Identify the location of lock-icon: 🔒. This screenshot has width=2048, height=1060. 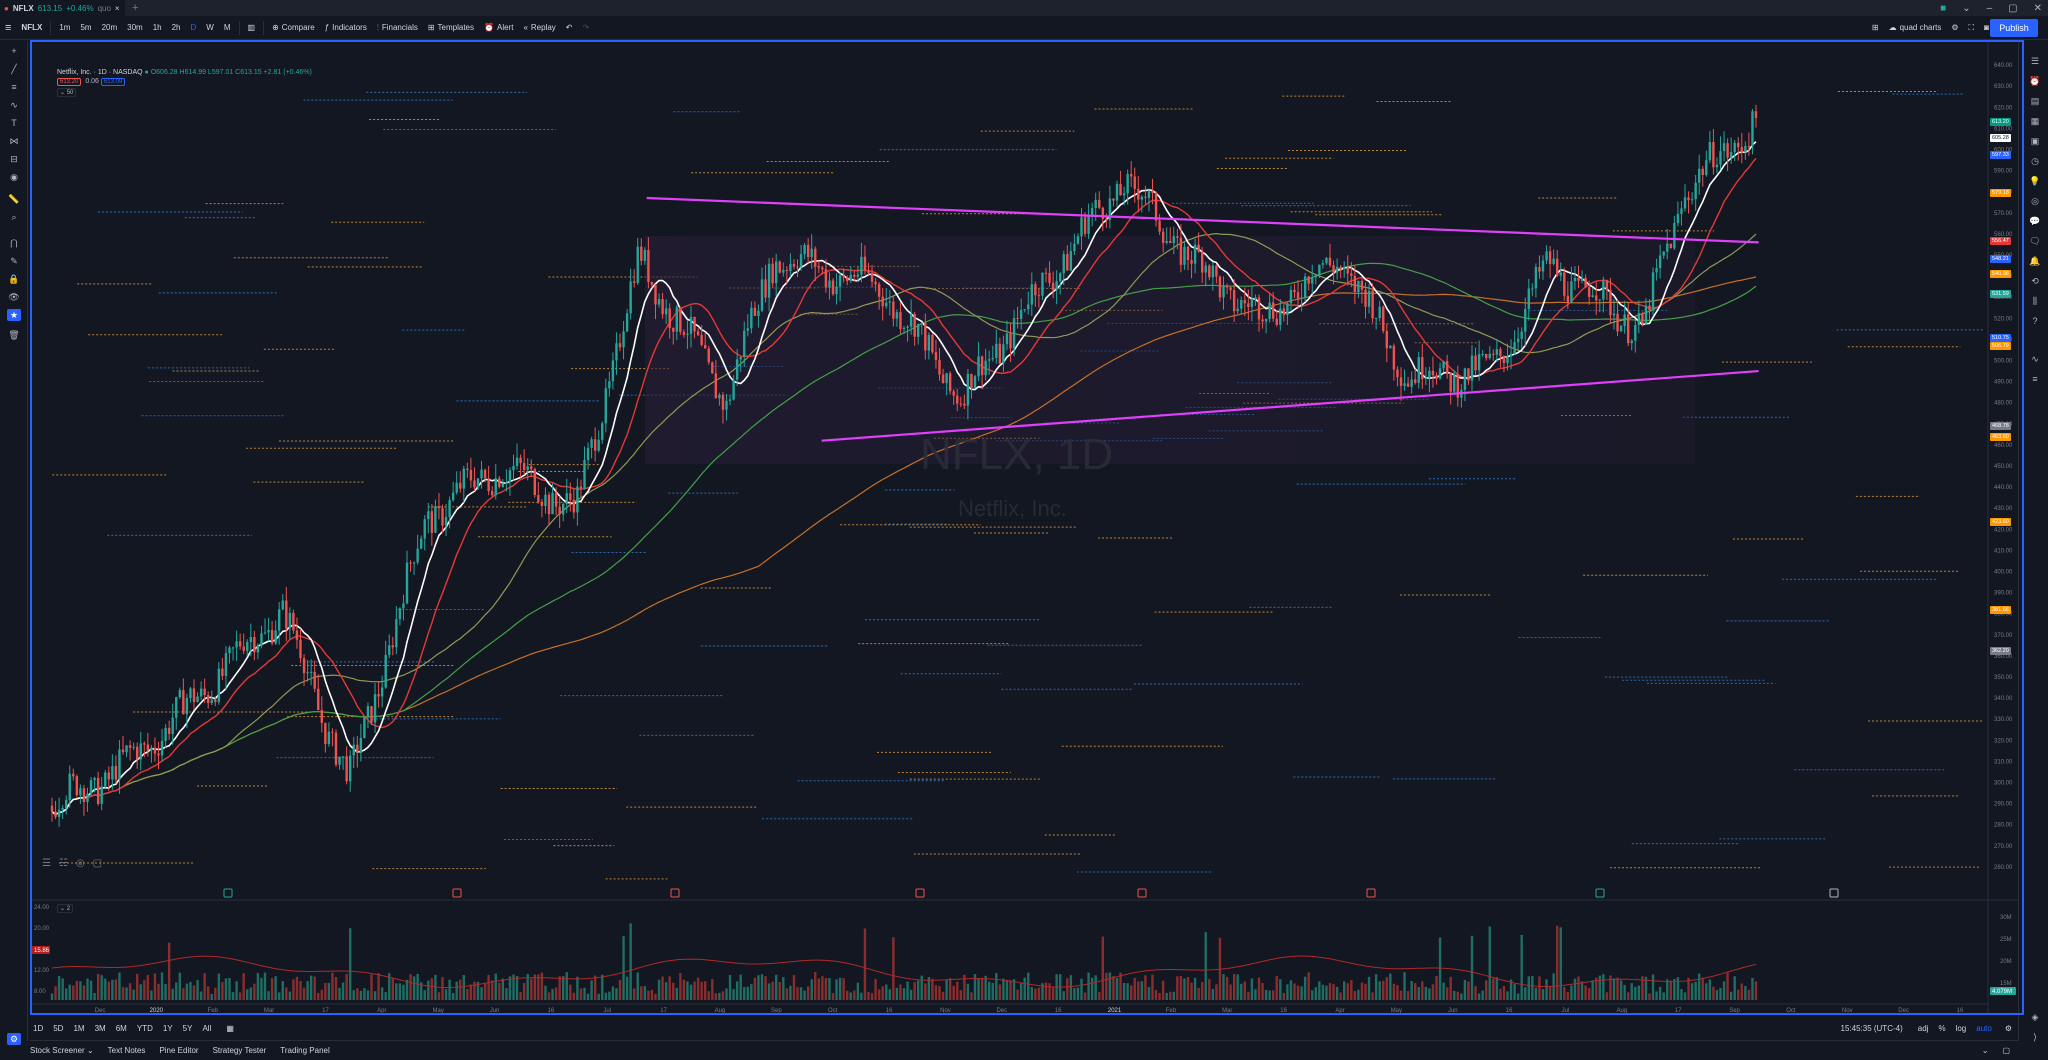
(14, 278).